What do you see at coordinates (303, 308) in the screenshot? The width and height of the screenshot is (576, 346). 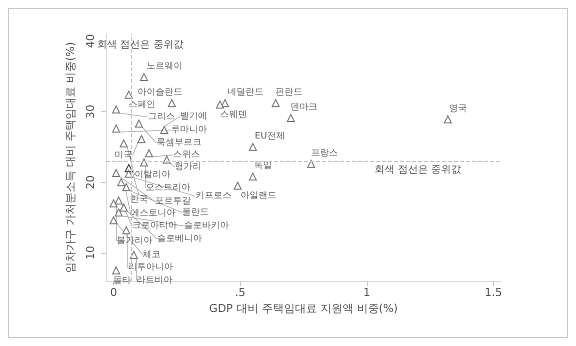 I see `x-axis-title: GDP 대비 주택임대료 지원액 비중(%)` at bounding box center [303, 308].